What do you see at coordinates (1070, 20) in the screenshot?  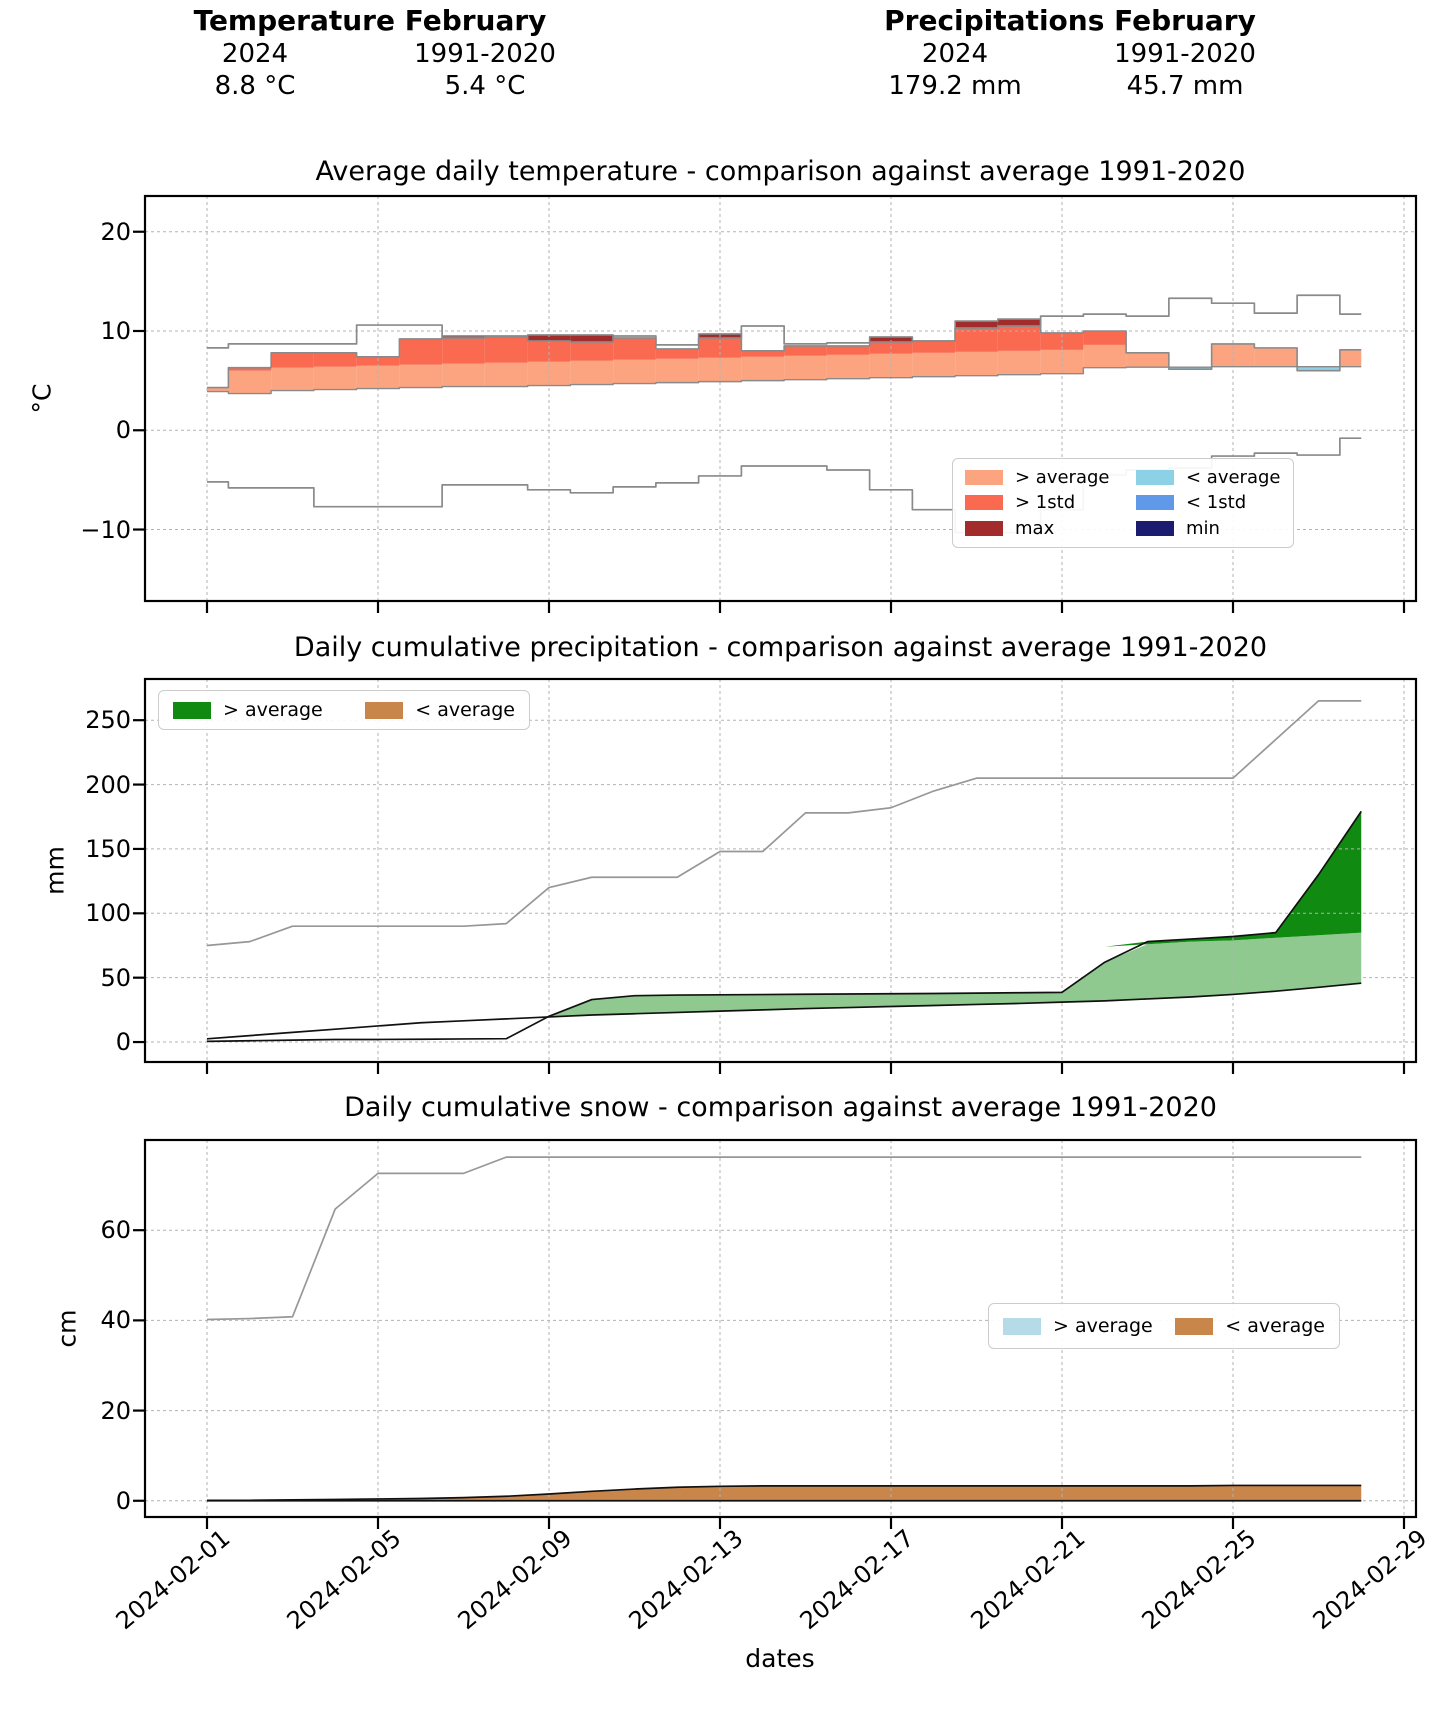 I see `precipitation-summary-title: Precipitations February` at bounding box center [1070, 20].